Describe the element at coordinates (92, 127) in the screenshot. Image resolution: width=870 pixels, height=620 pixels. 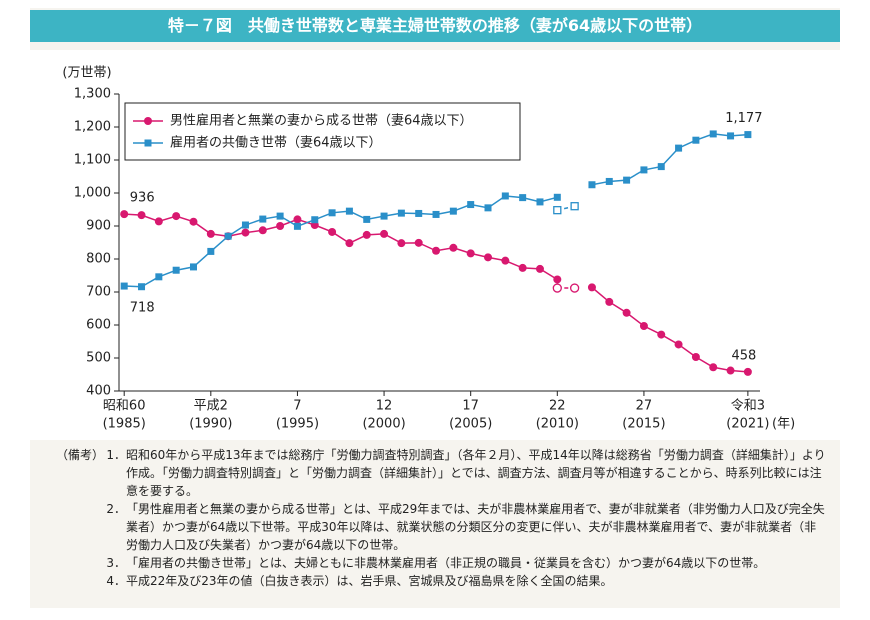
I see `y-tick-label: 1,200` at that location.